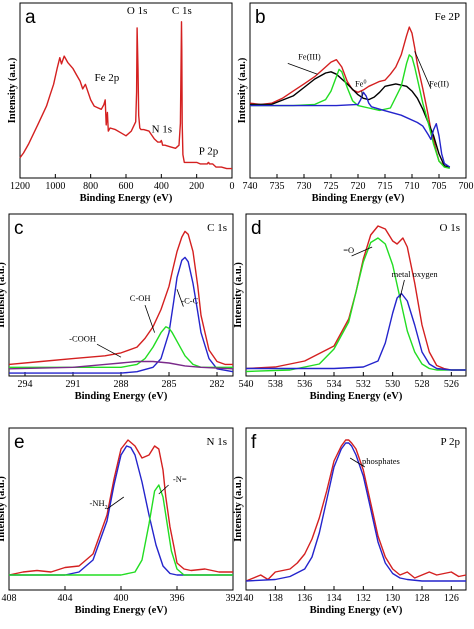  What do you see at coordinates (121, 315) in the screenshot?
I see `series-c-c` at bounding box center [121, 315].